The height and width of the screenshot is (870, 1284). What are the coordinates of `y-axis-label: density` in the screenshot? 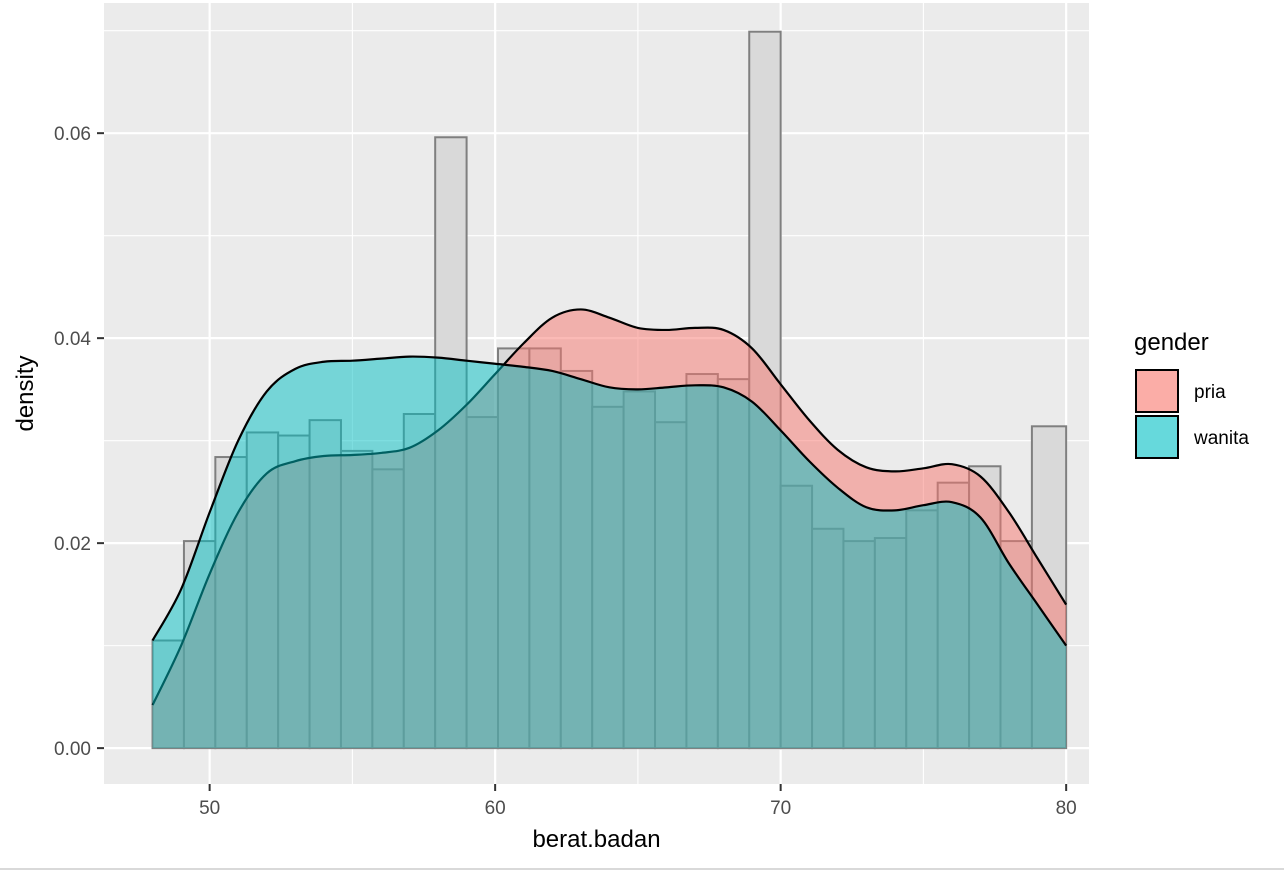 It's located at (25, 393).